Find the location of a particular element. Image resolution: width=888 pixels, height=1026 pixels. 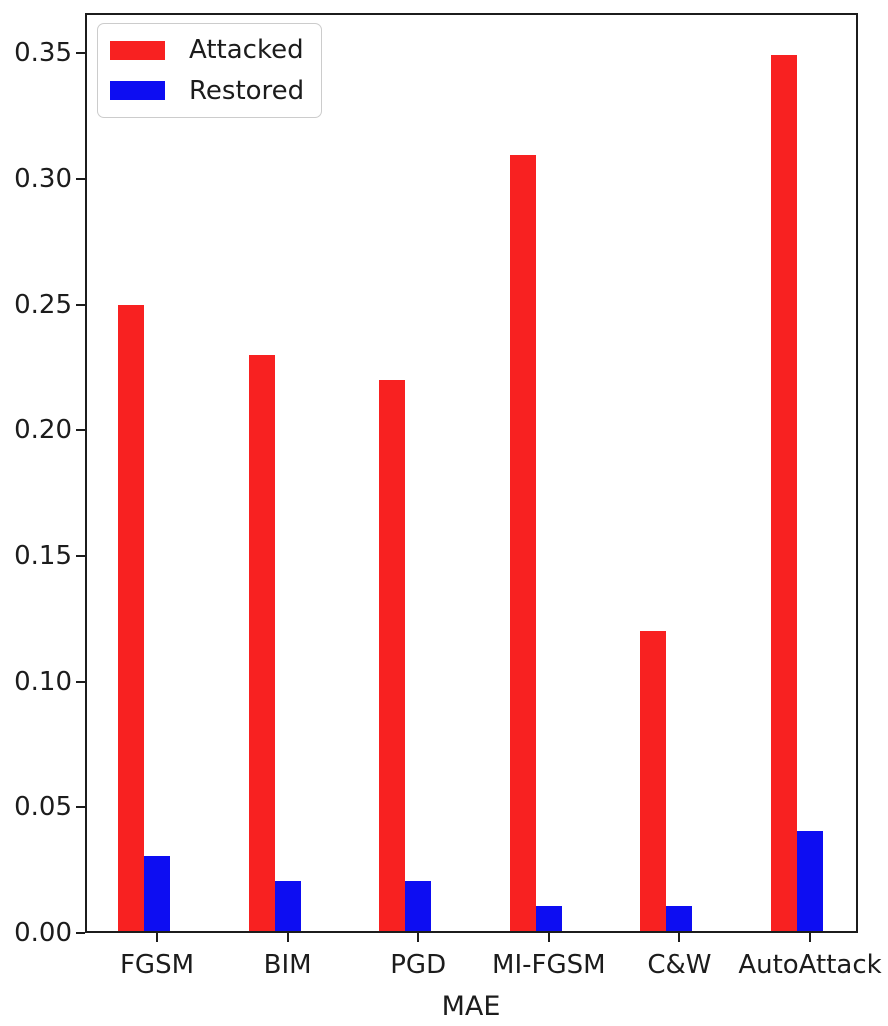

y-tick-label: 0.00 is located at coordinates (43, 933).